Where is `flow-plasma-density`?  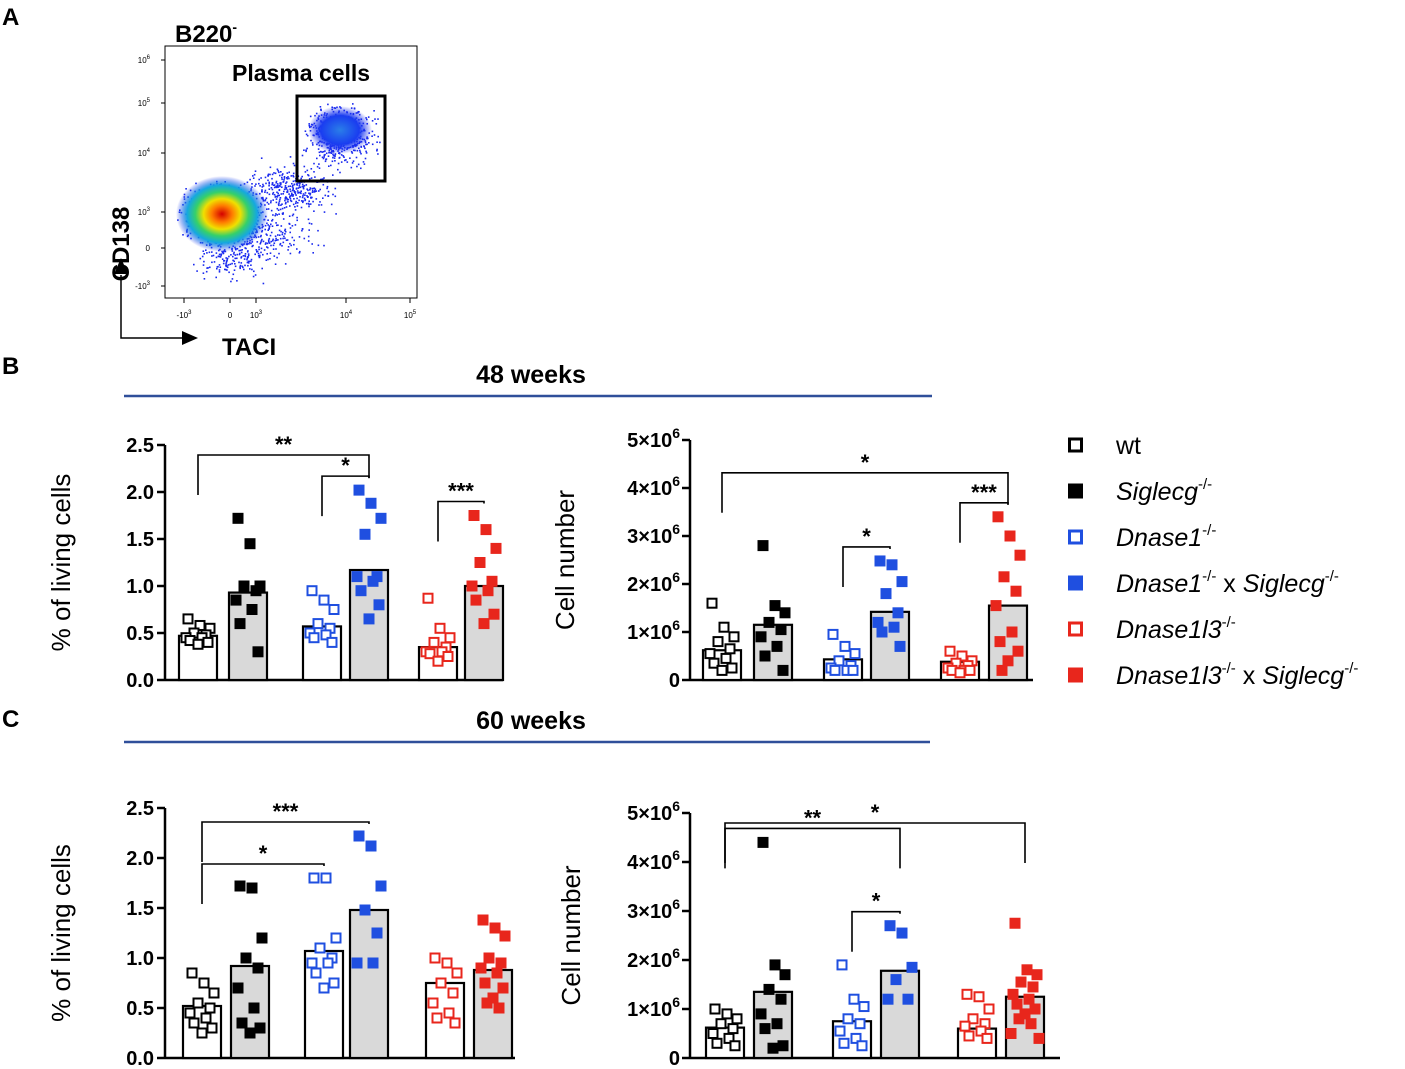 flow-plasma-density is located at coordinates (340, 130).